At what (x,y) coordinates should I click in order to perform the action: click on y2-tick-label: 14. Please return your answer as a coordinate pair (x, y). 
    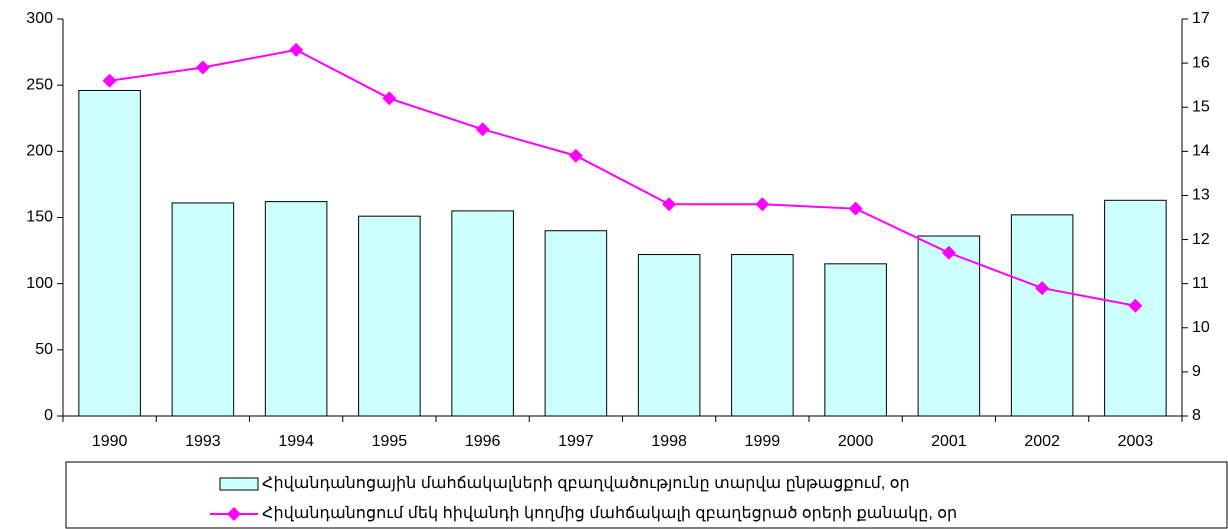
    Looking at the image, I should click on (1201, 151).